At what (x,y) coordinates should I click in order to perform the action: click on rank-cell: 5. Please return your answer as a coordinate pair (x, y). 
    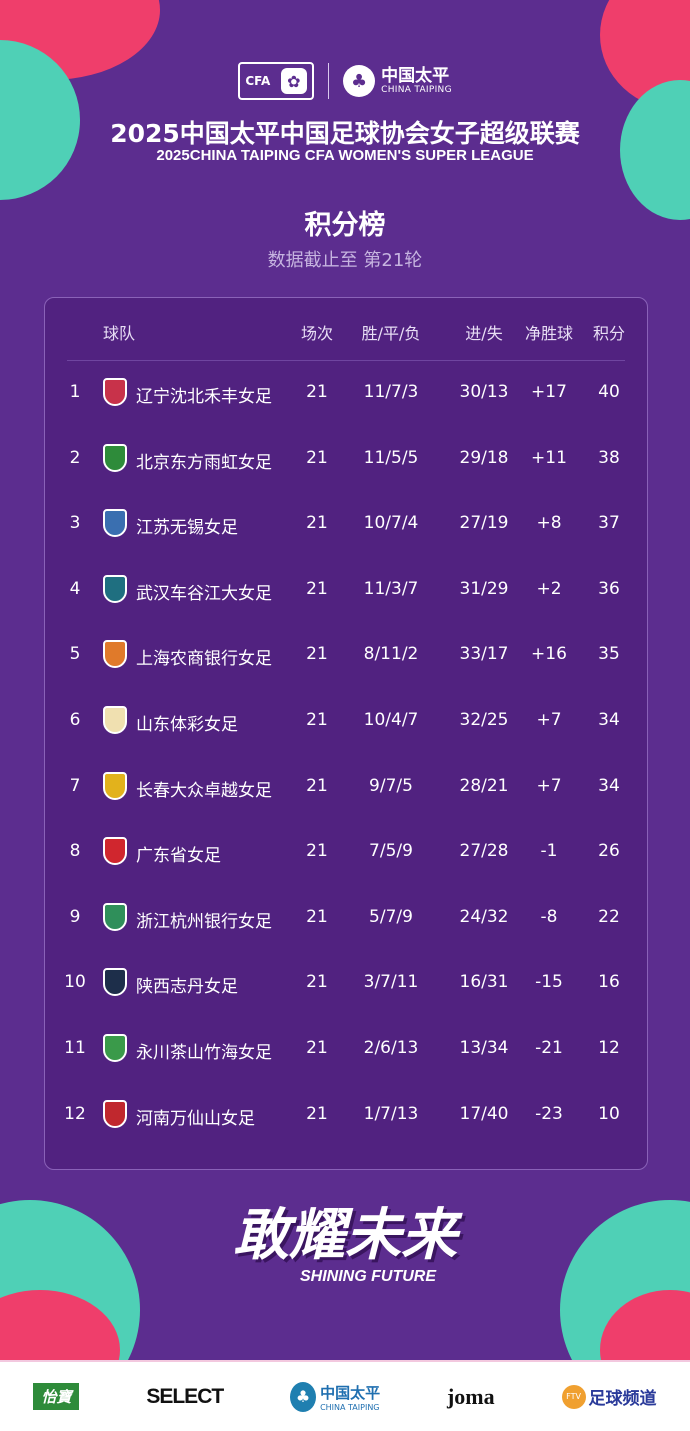
    Looking at the image, I should click on (75, 654).